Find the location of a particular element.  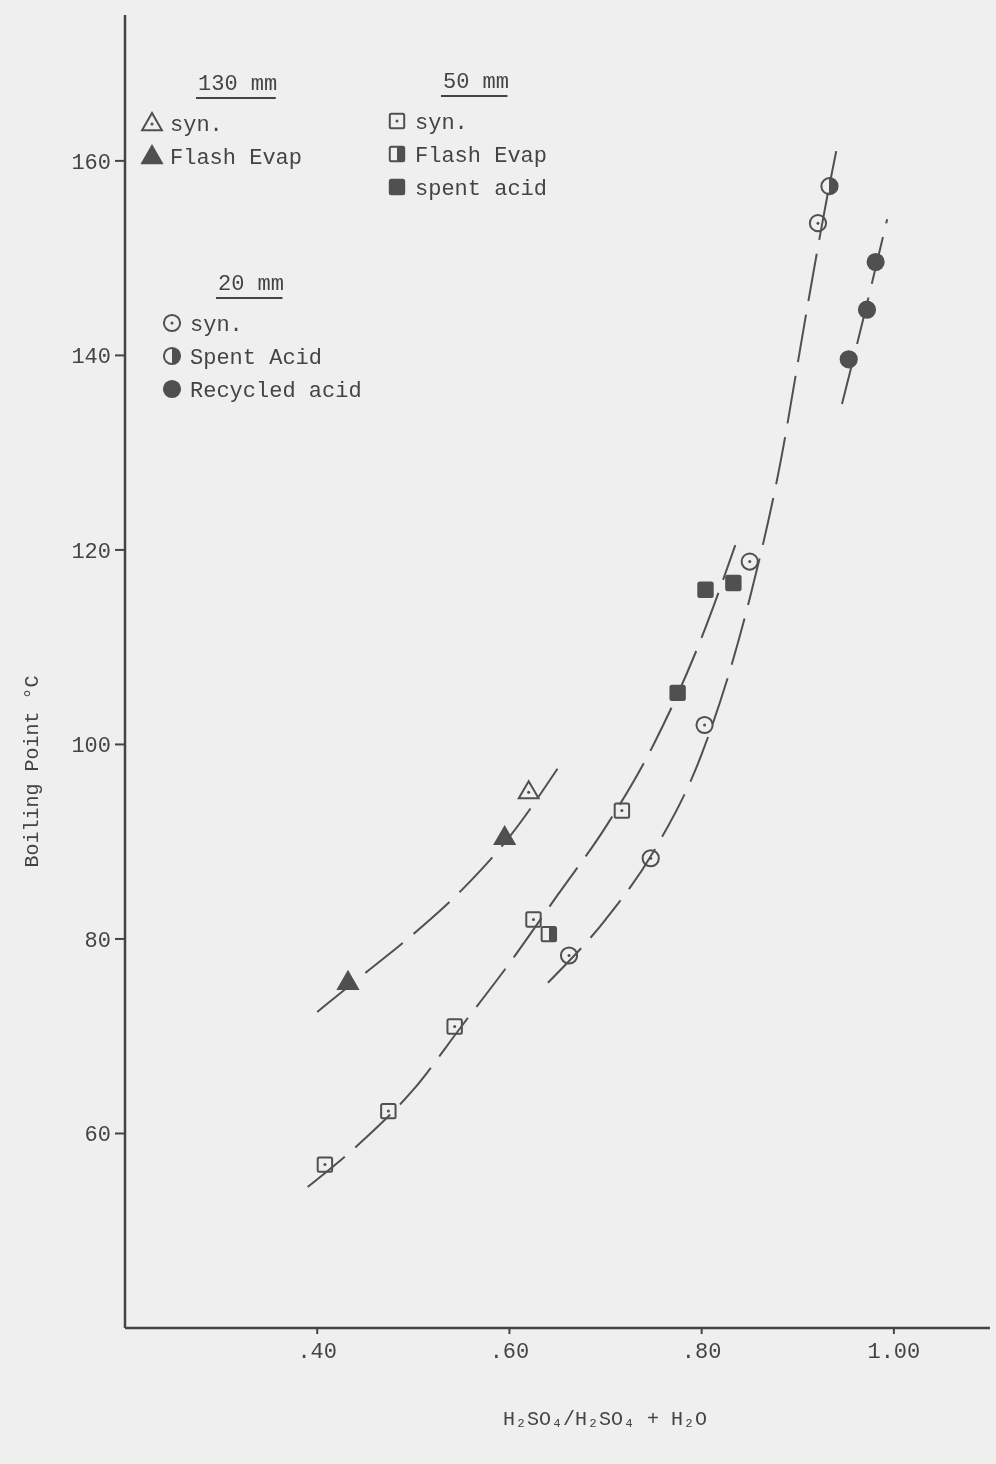

x-axis-title: H₂SO₄/H₂SO₄ + H₂O is located at coordinates (605, 1419).